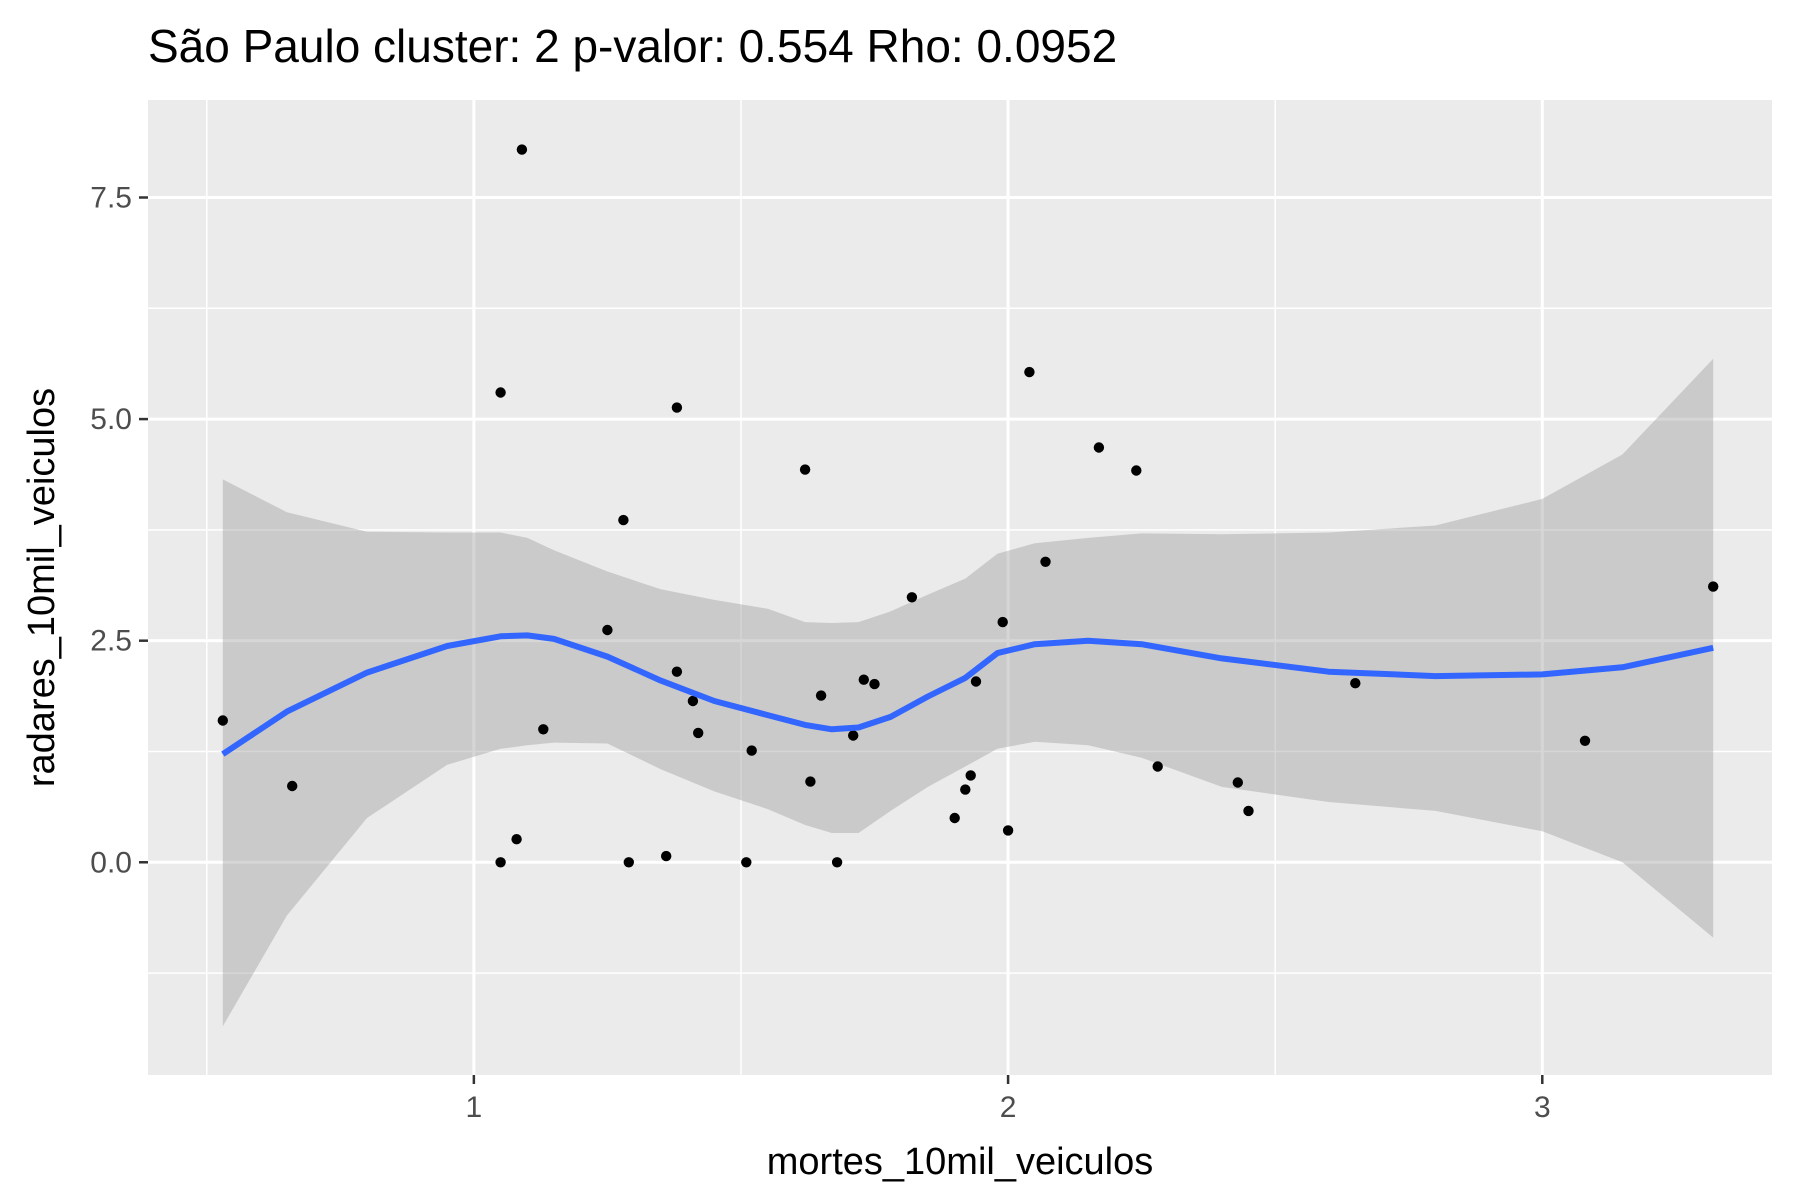 This screenshot has height=1200, width=1800. Describe the element at coordinates (111, 198) in the screenshot. I see `y-tick-label: 7.5` at that location.